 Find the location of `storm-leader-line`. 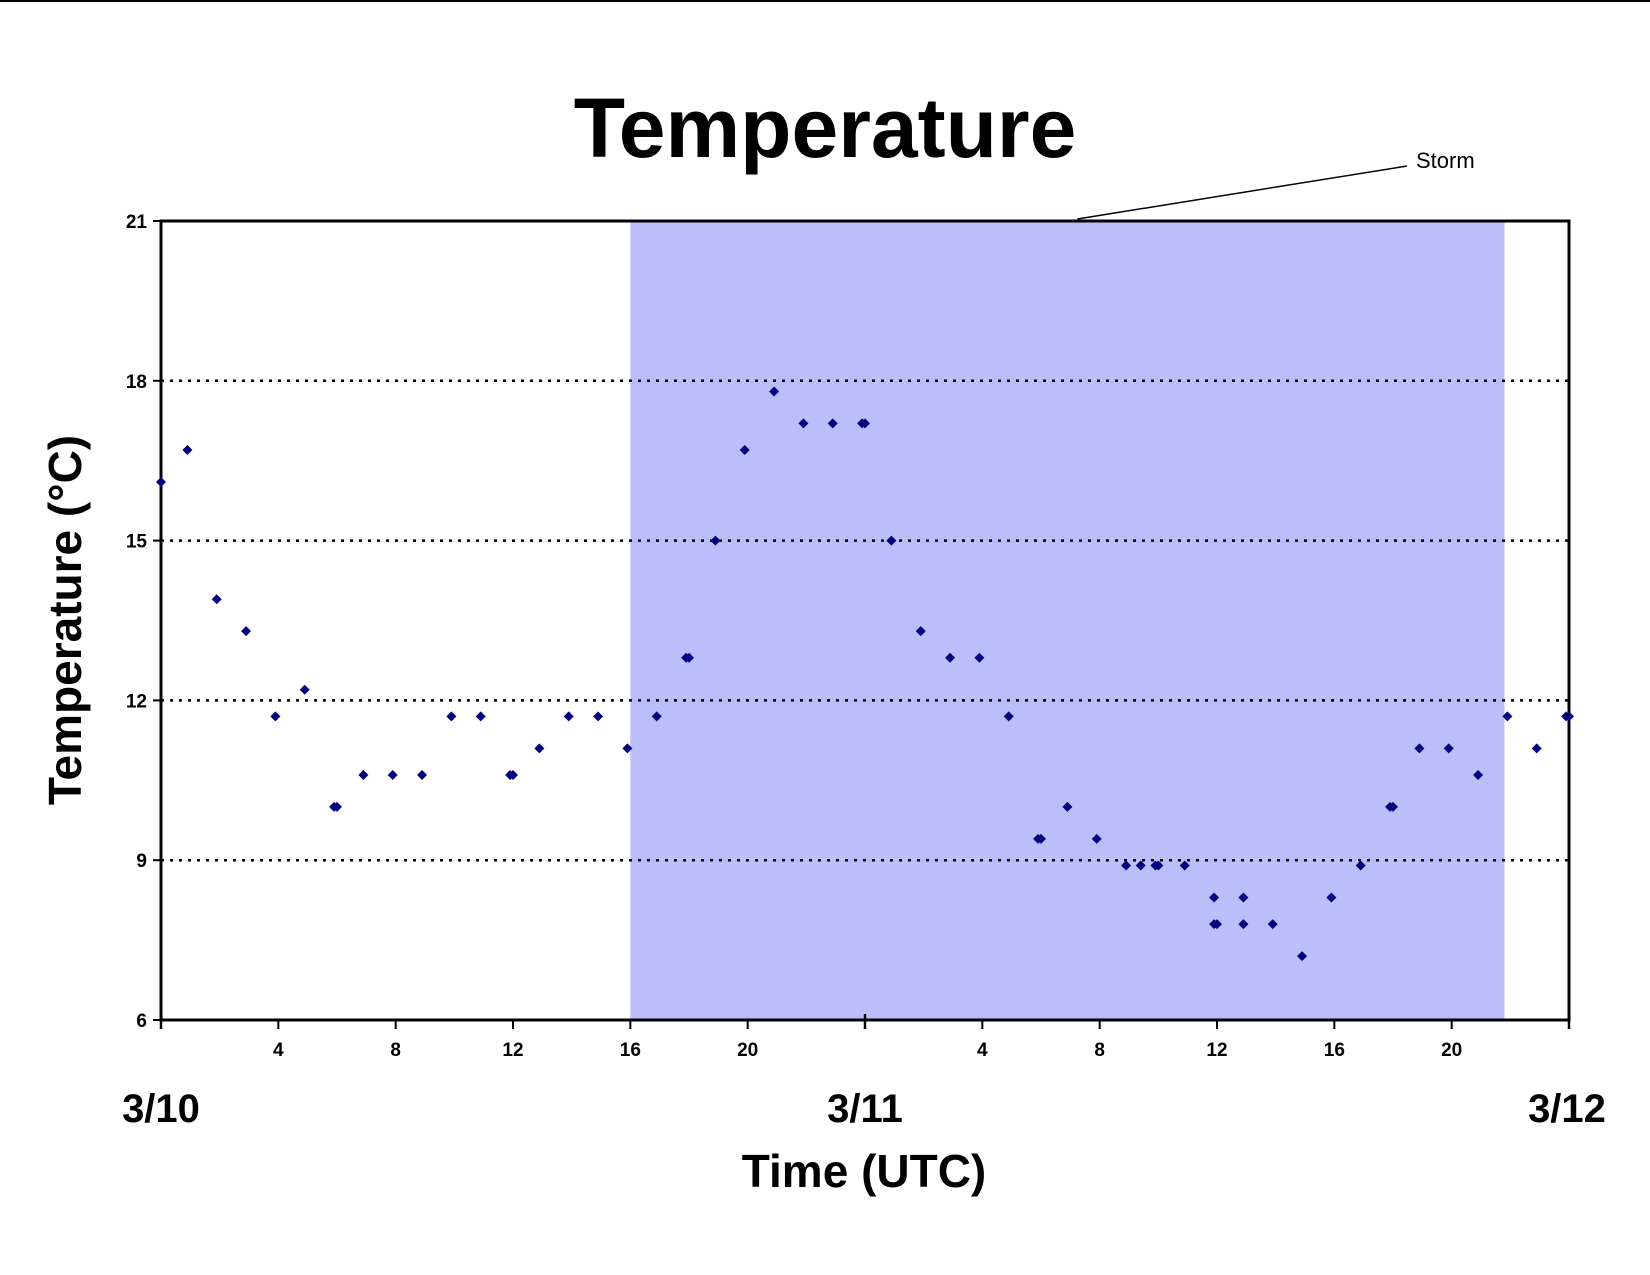

storm-leader-line is located at coordinates (1242, 192).